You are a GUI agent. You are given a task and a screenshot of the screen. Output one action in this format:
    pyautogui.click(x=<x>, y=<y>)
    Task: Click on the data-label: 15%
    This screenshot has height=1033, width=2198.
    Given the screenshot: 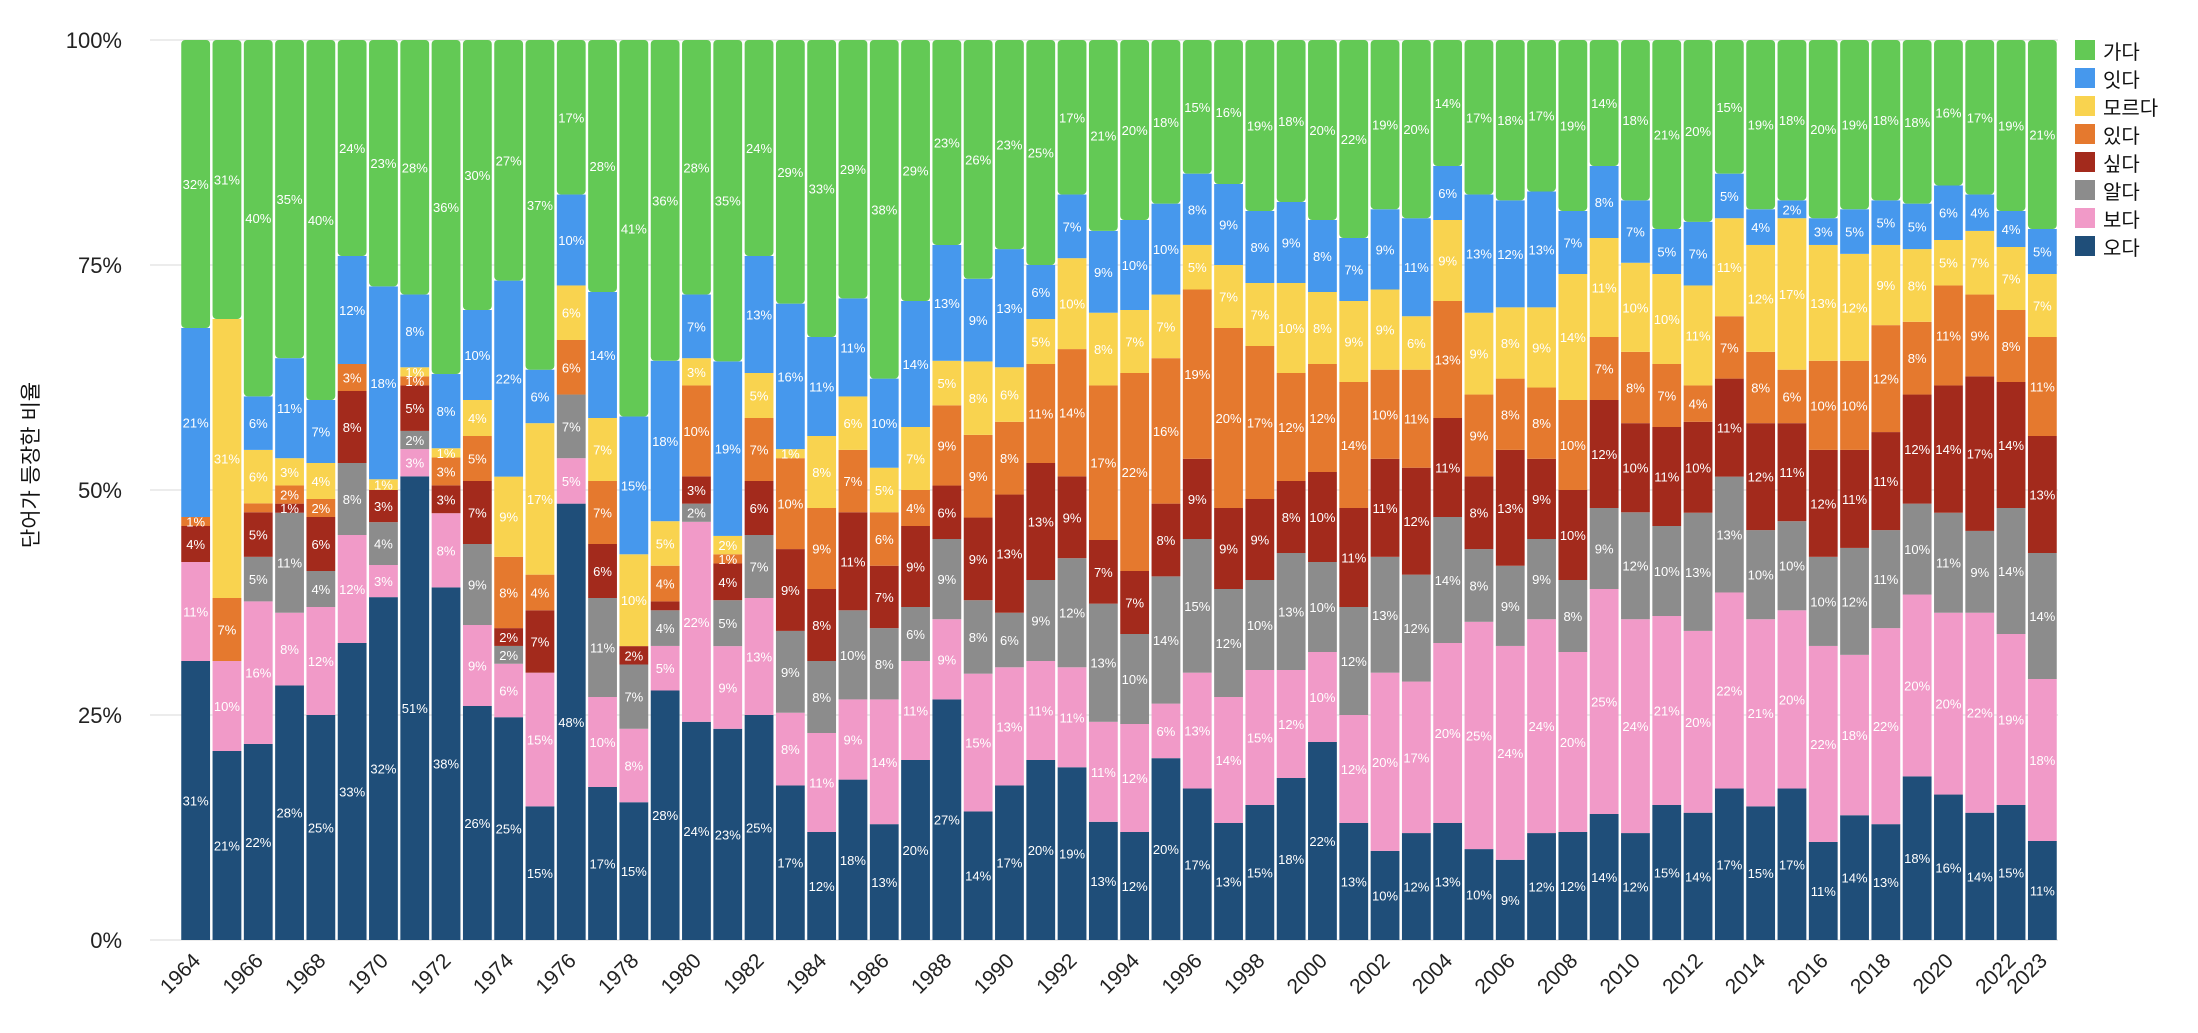 What is the action you would take?
    pyautogui.click(x=1729, y=107)
    